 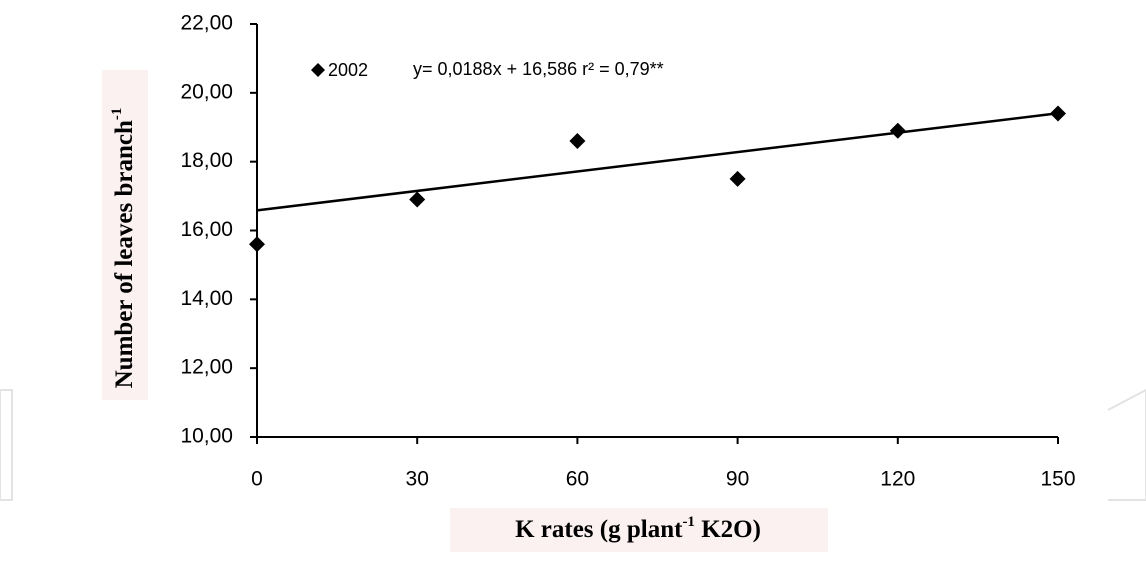 I want to click on x-tick-label: 0, so click(x=257, y=479).